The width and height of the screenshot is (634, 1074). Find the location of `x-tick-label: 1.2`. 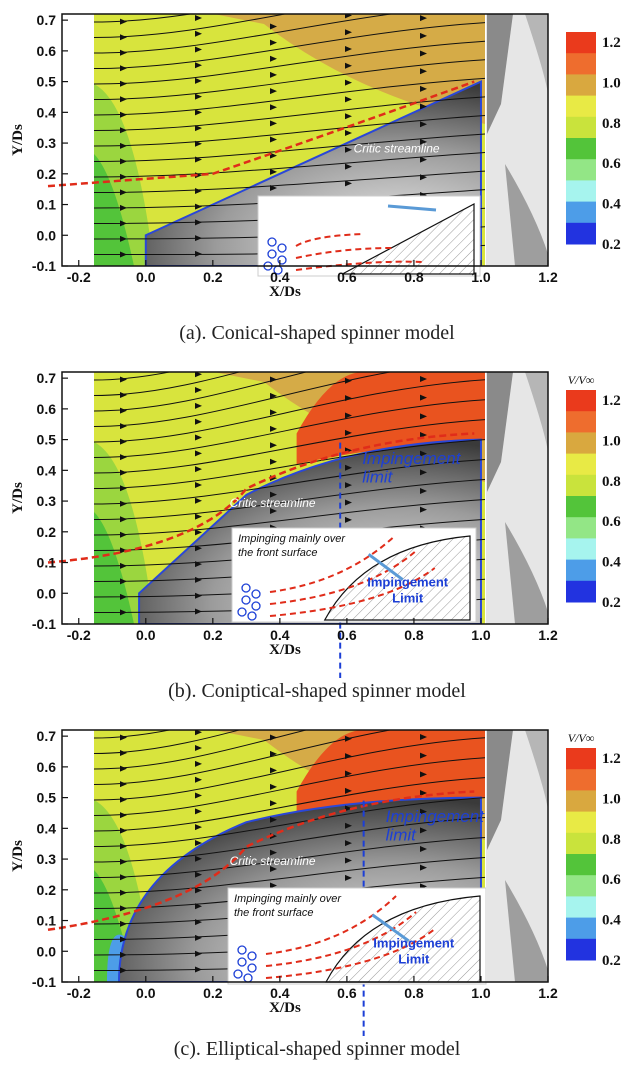

x-tick-label: 1.2 is located at coordinates (548, 993).